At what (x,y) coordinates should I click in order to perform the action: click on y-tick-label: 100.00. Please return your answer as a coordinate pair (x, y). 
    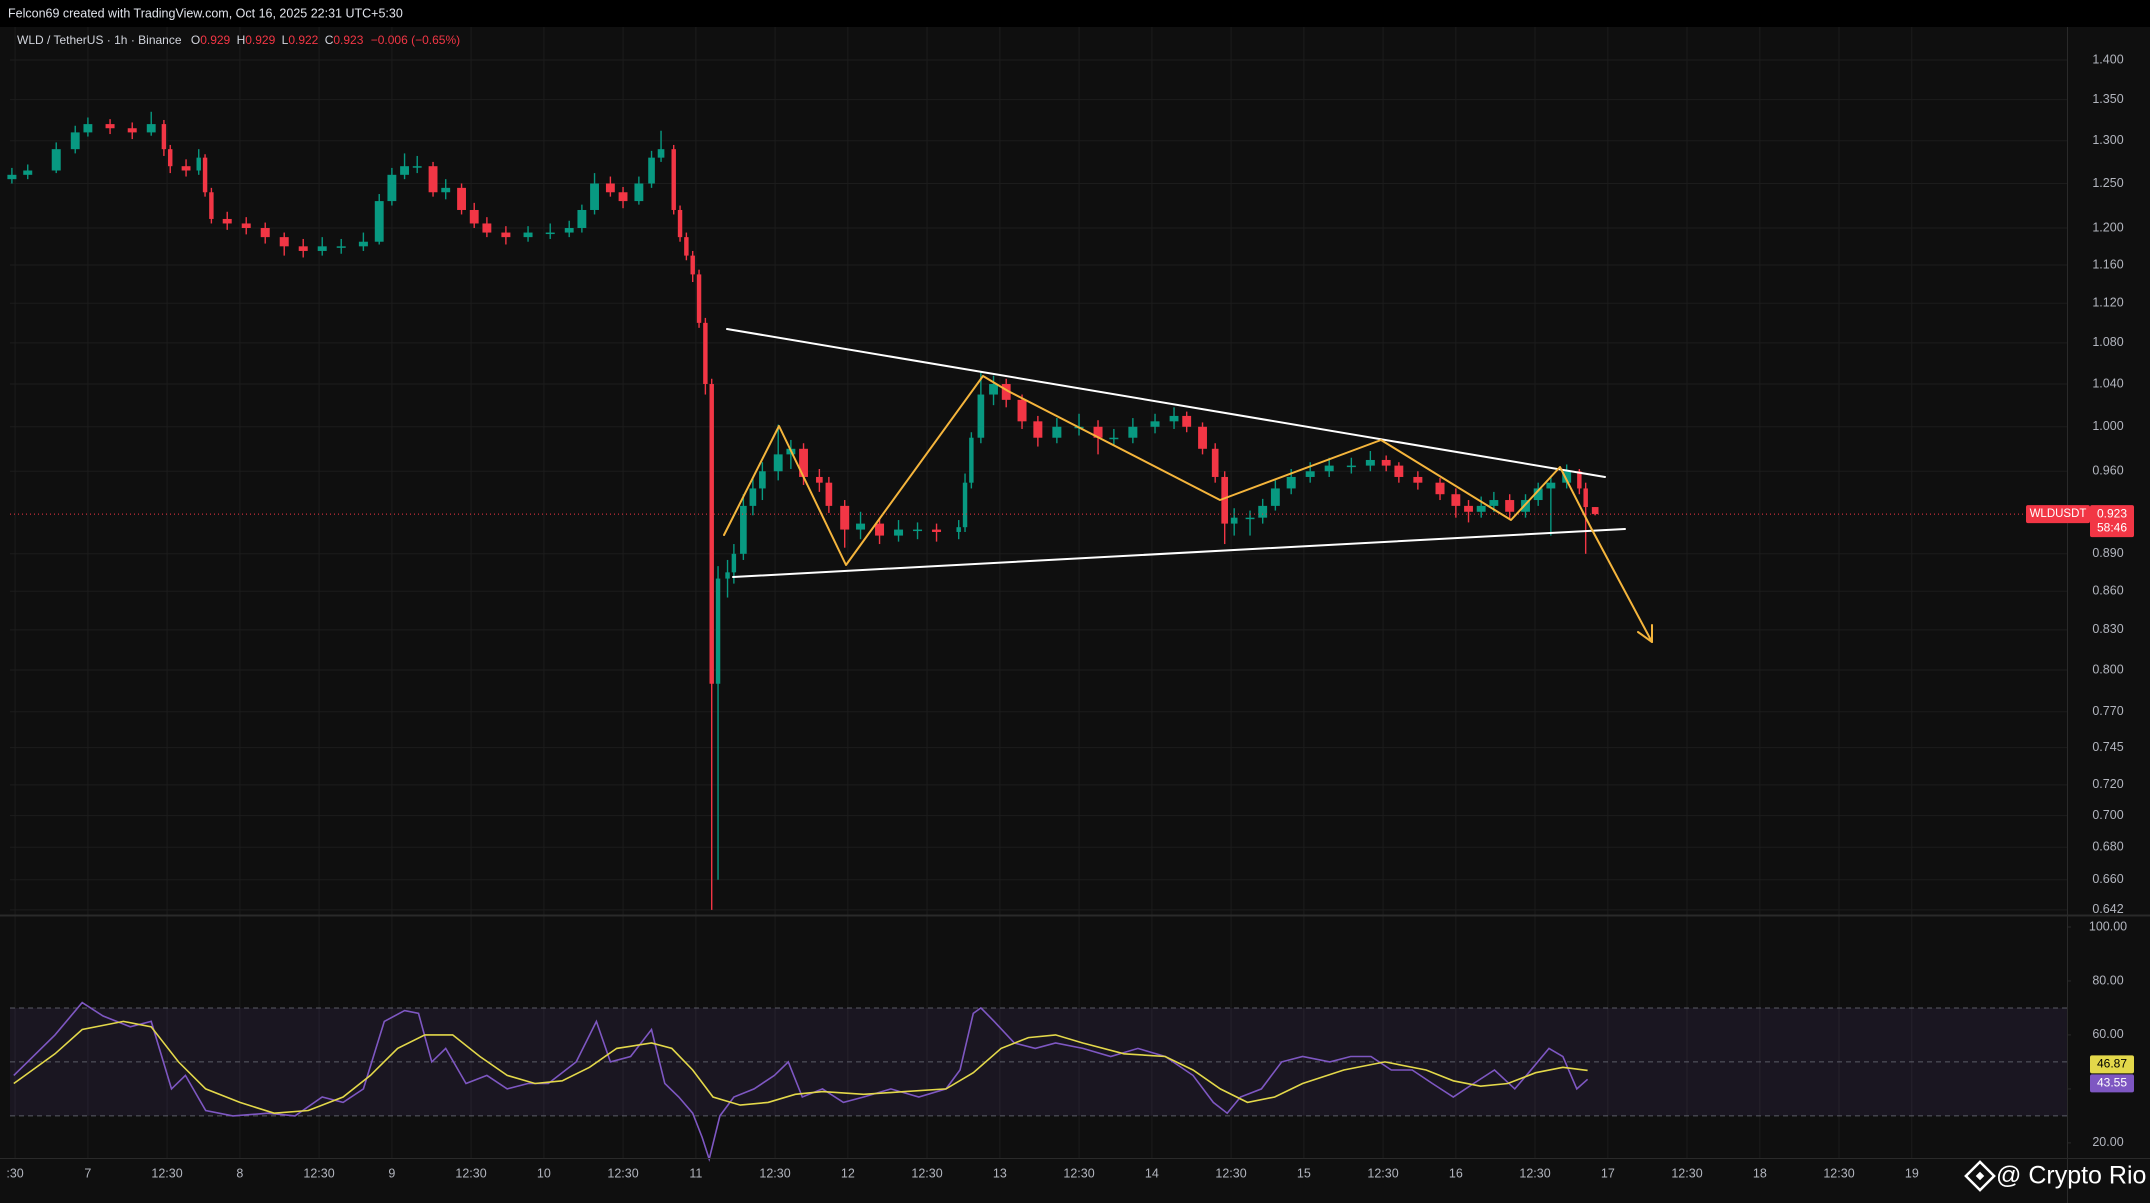
    Looking at the image, I should click on (2108, 926).